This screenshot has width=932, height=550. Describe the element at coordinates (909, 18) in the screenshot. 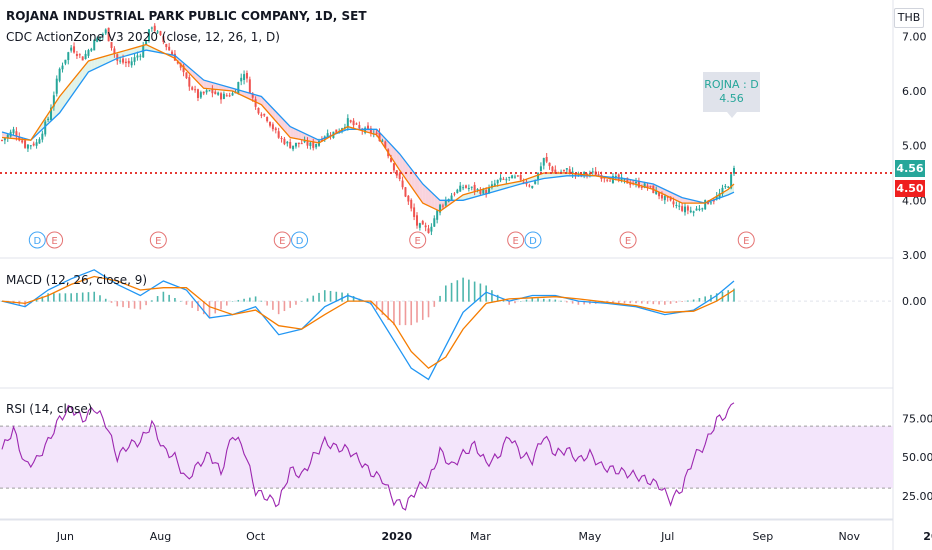

I see `currency-button: THB` at that location.